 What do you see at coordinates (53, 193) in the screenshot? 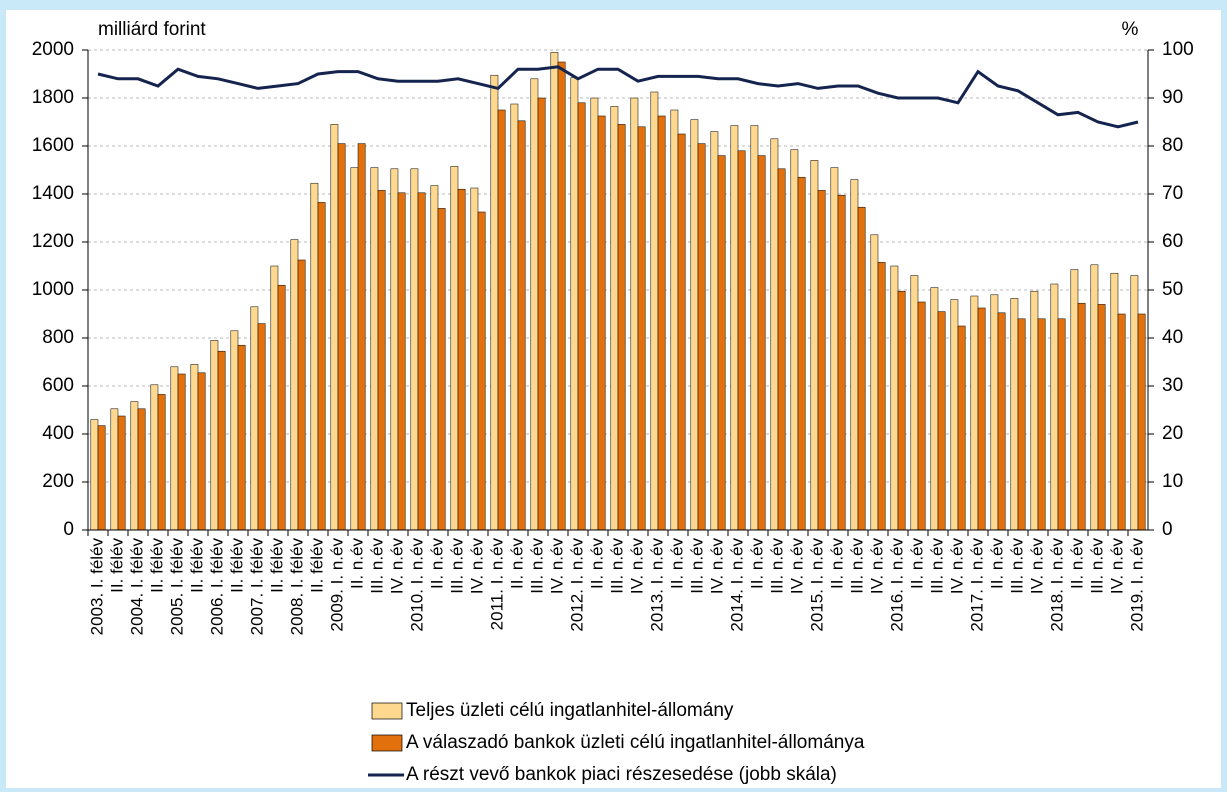
I see `y-tick-label: 1400` at bounding box center [53, 193].